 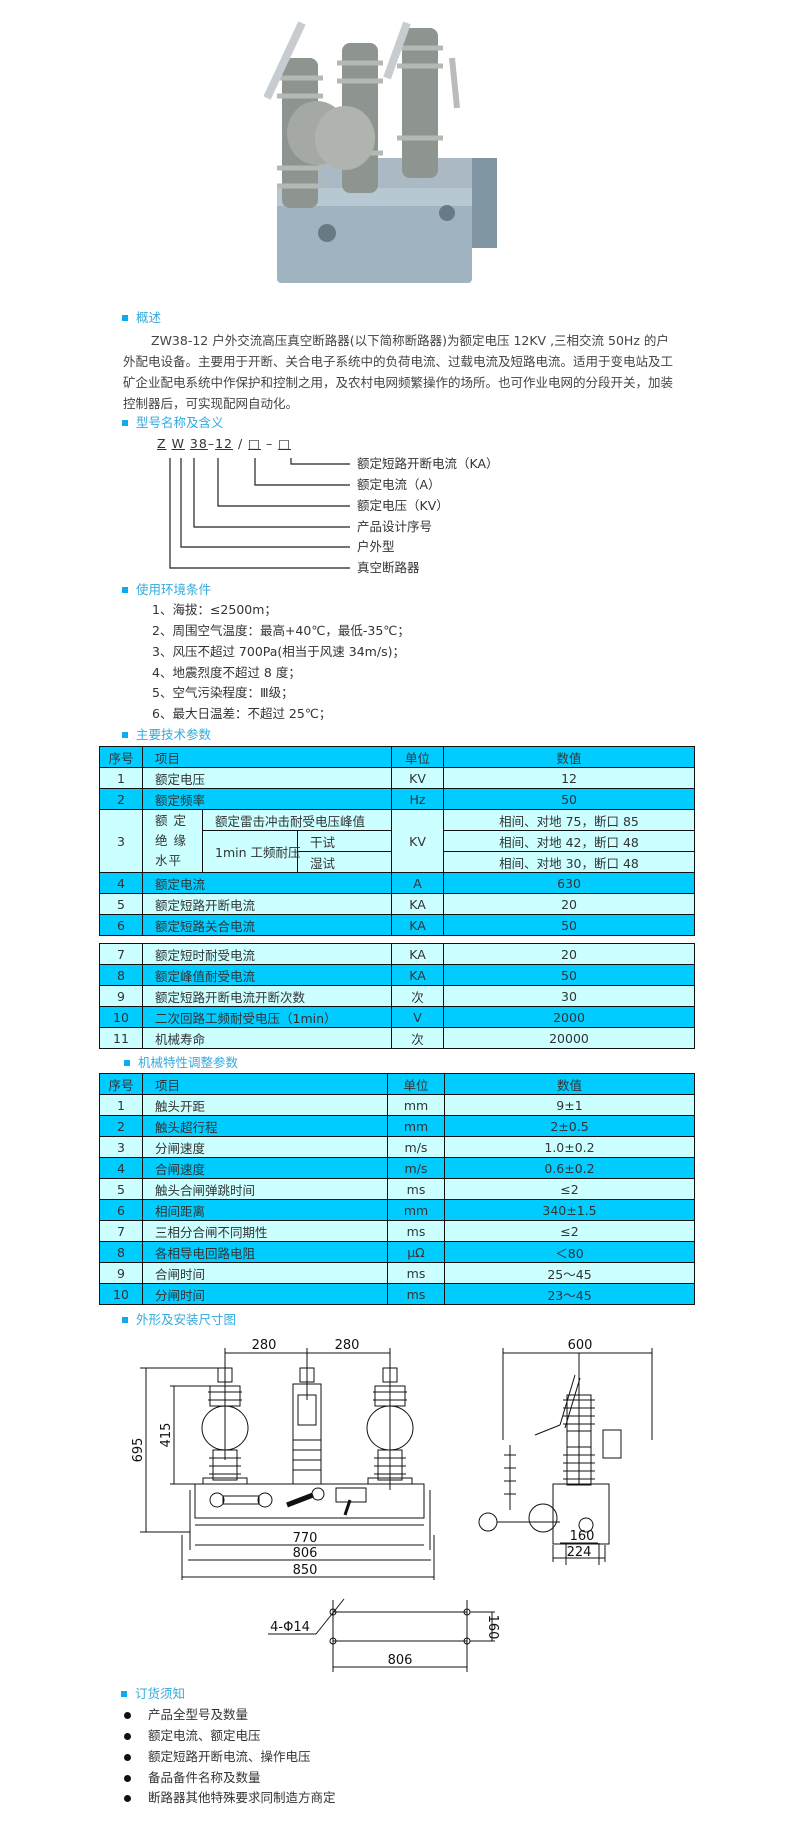 What do you see at coordinates (265, 1252) in the screenshot?
I see `cell-item: 各相导电回路电阻` at bounding box center [265, 1252].